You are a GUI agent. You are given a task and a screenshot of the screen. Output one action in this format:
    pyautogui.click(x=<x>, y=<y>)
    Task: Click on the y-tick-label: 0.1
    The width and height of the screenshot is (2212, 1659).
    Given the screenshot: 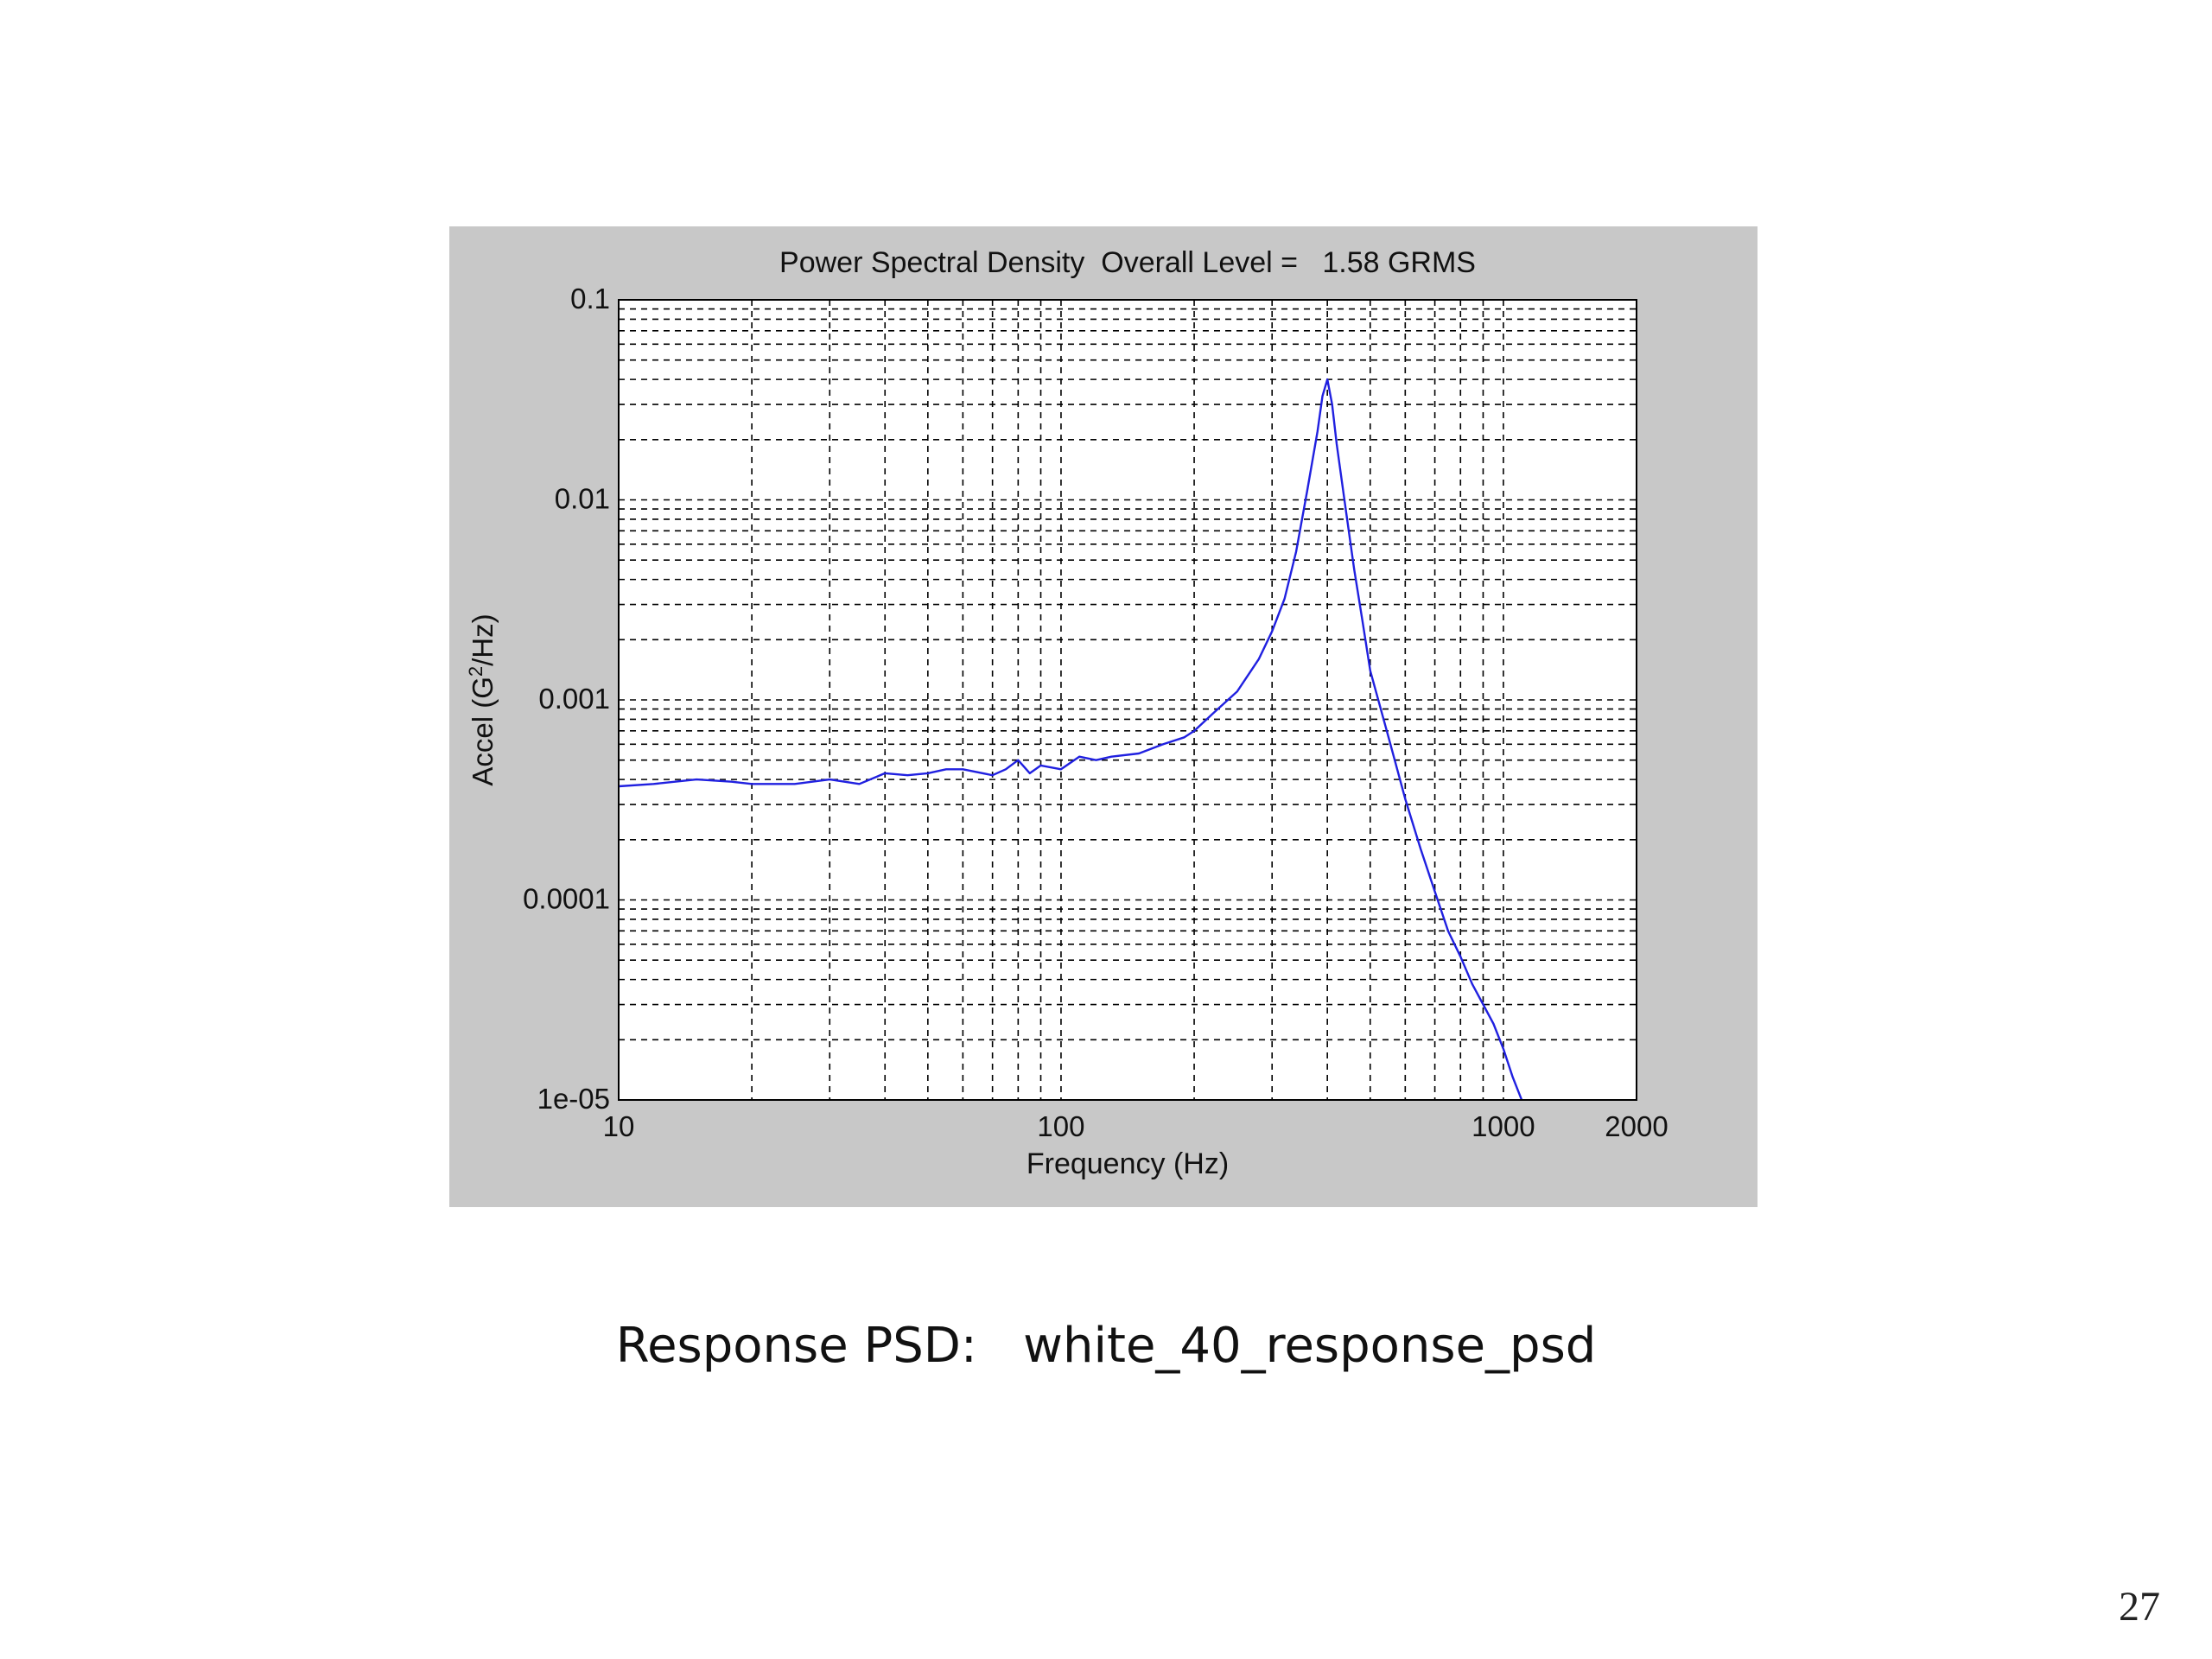 What is the action you would take?
    pyautogui.click(x=590, y=299)
    